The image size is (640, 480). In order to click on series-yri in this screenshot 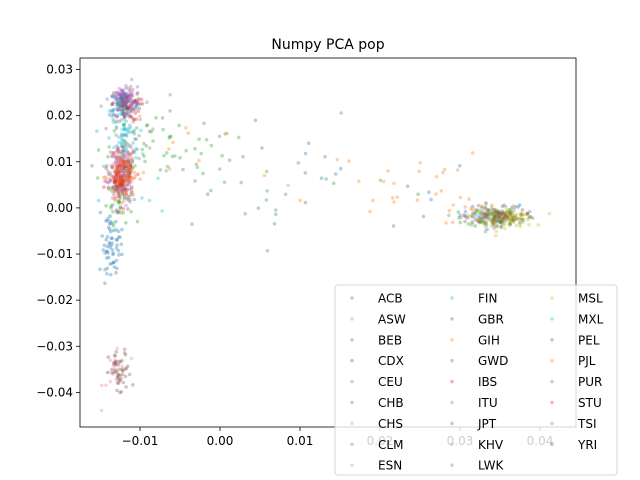, I will do `click(499, 216)`.